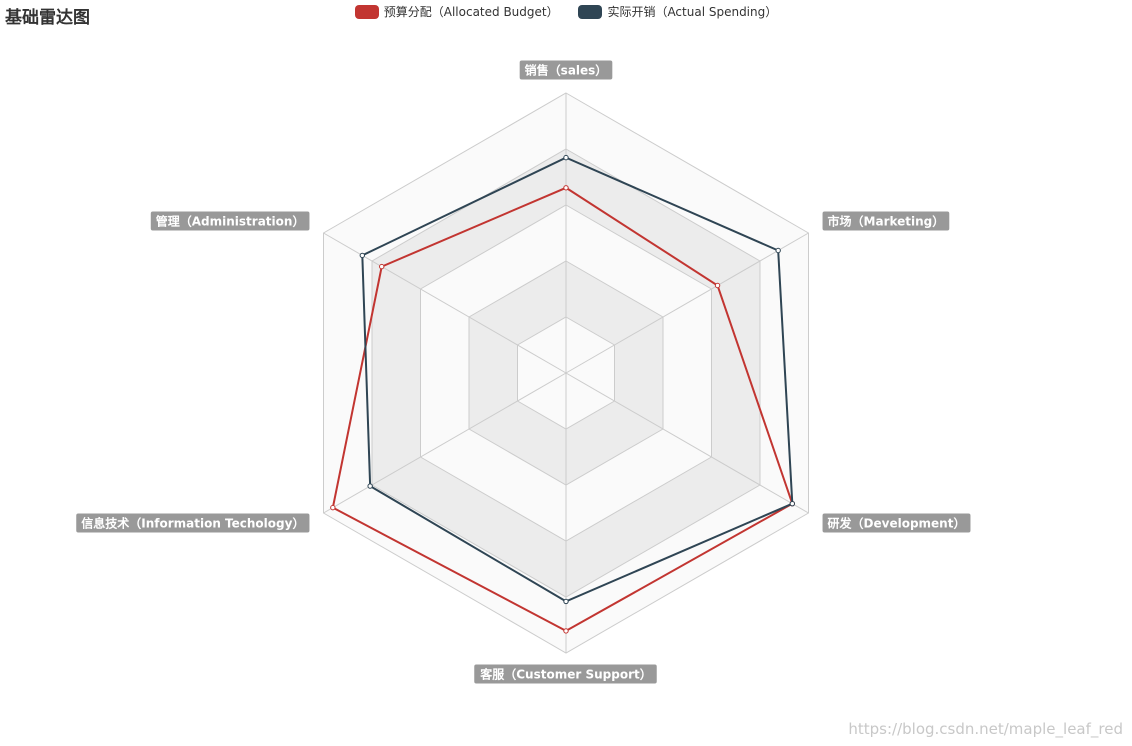 The height and width of the screenshot is (746, 1132). I want to click on legend-item-actual-spending: 实际开销（Actual Spending）, so click(677, 11).